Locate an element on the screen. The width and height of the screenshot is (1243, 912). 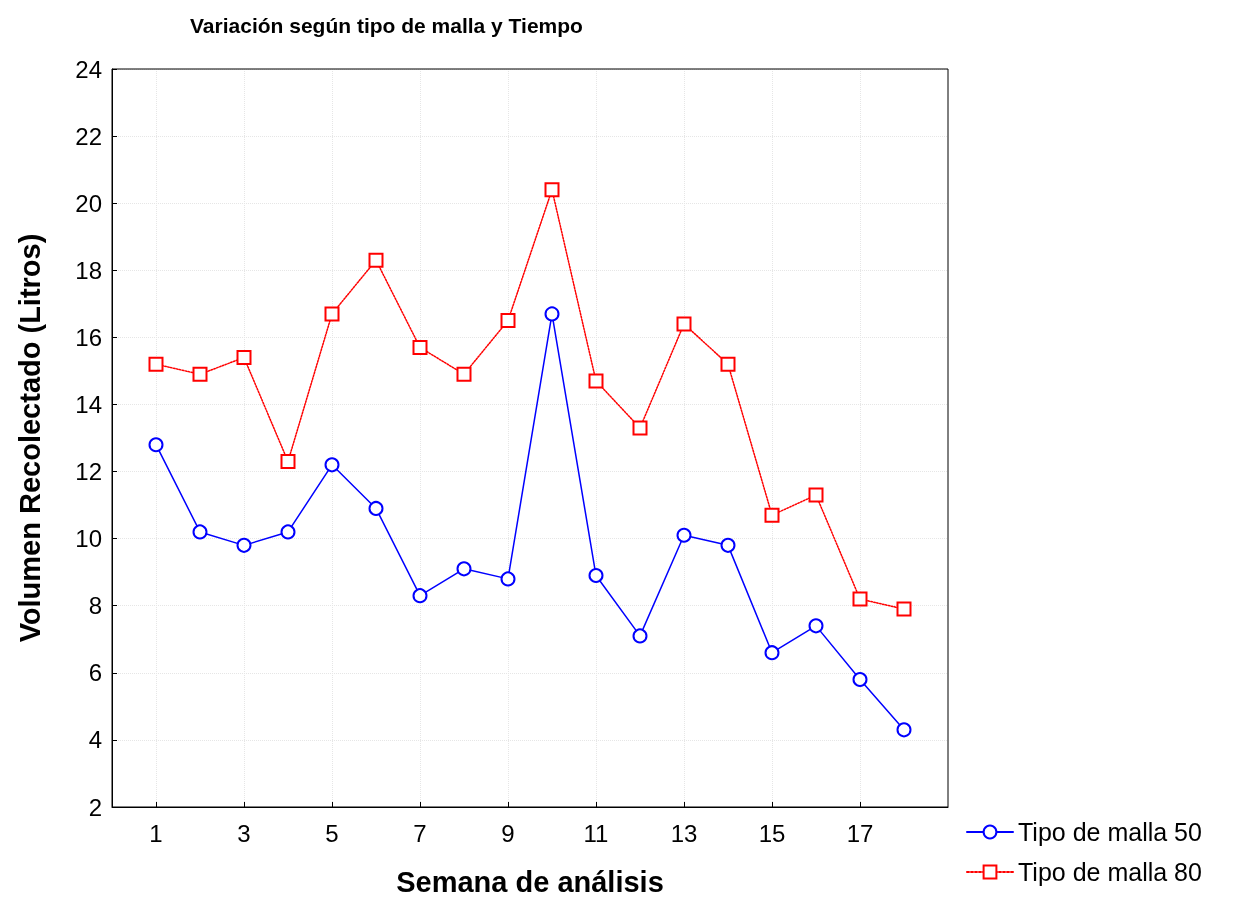
x-tick-label: 15 is located at coordinates (772, 833).